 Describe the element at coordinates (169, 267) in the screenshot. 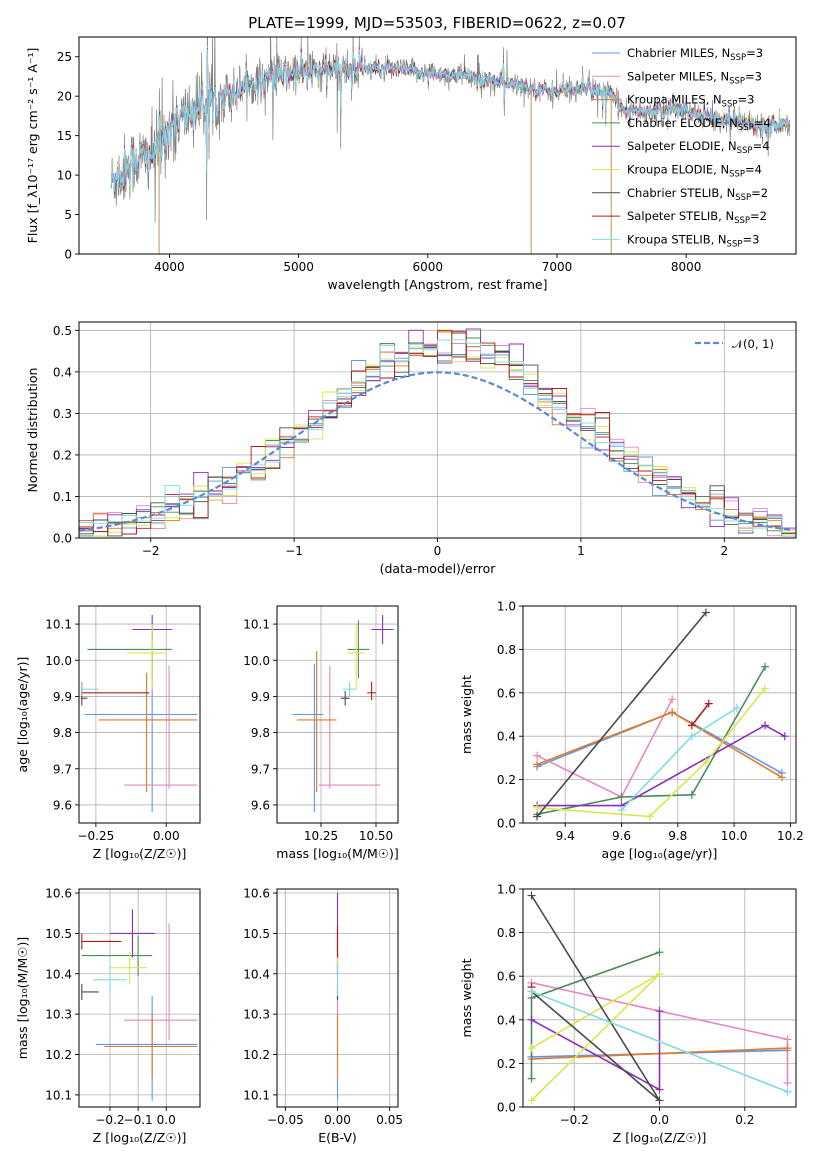

I see `x-tick-label: 4000` at that location.